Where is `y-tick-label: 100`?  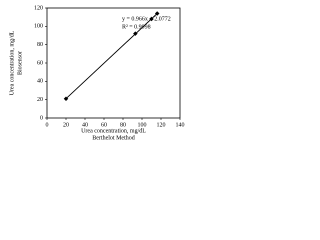 y-tick-label: 100 is located at coordinates (38, 27).